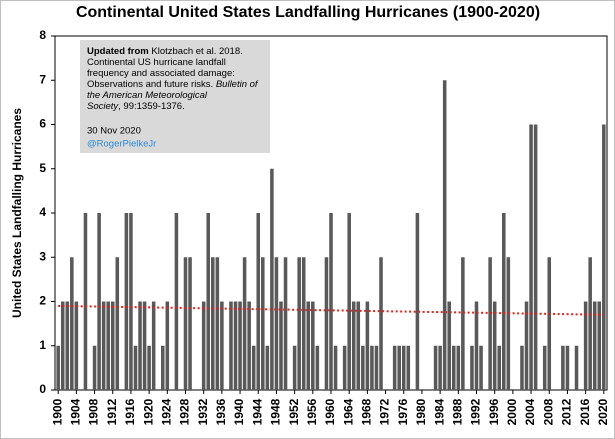  Describe the element at coordinates (330, 411) in the screenshot. I see `x-tick-label: 1960` at that location.